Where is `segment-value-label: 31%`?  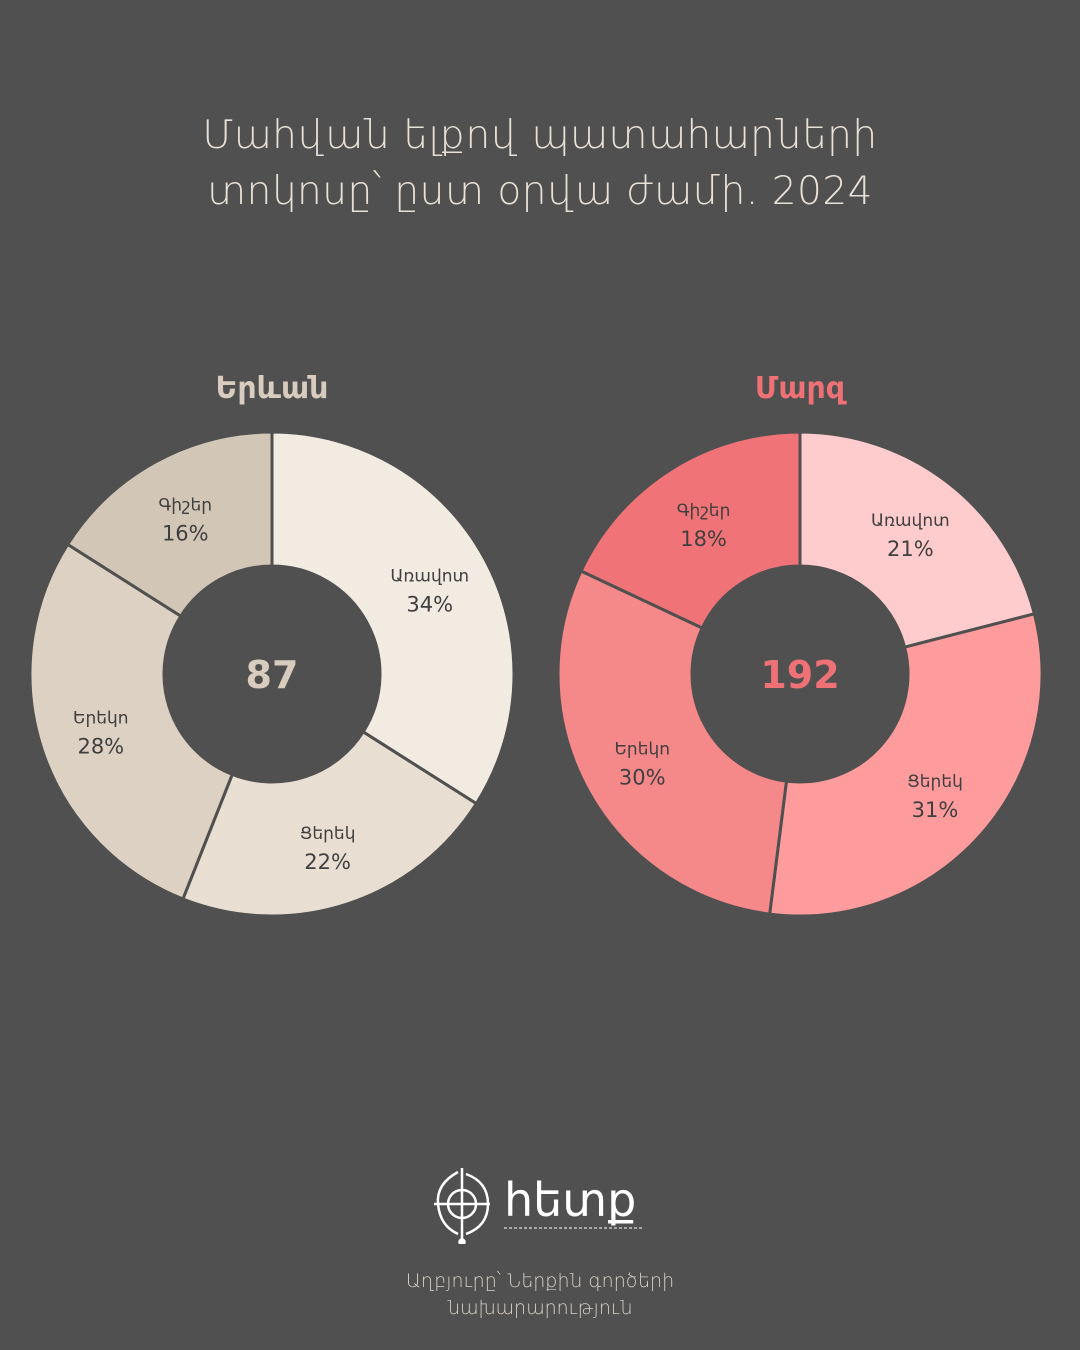 segment-value-label: 31% is located at coordinates (935, 810).